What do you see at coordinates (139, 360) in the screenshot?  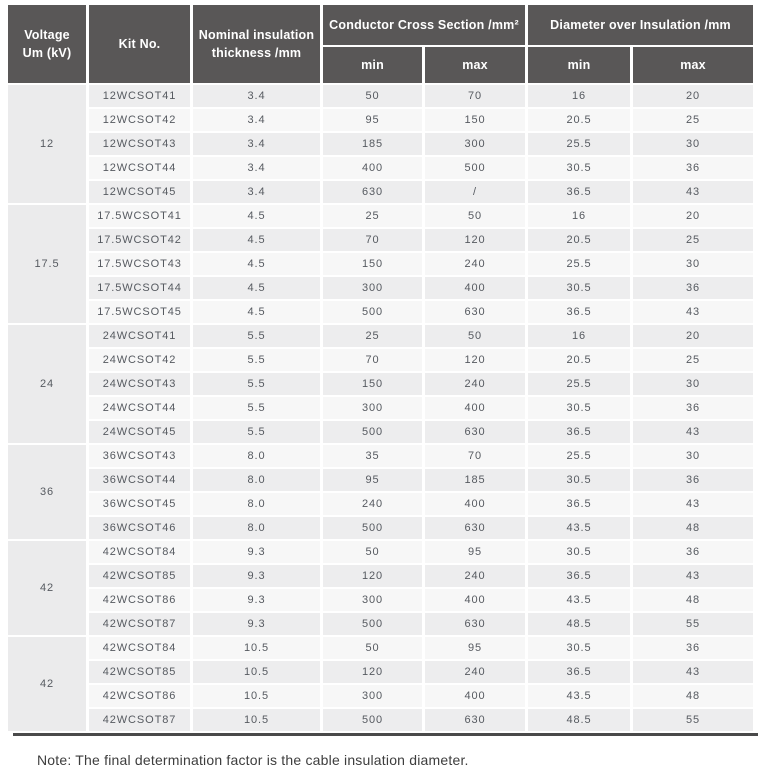 I see `kit-no-cell: 24WCSOT42` at bounding box center [139, 360].